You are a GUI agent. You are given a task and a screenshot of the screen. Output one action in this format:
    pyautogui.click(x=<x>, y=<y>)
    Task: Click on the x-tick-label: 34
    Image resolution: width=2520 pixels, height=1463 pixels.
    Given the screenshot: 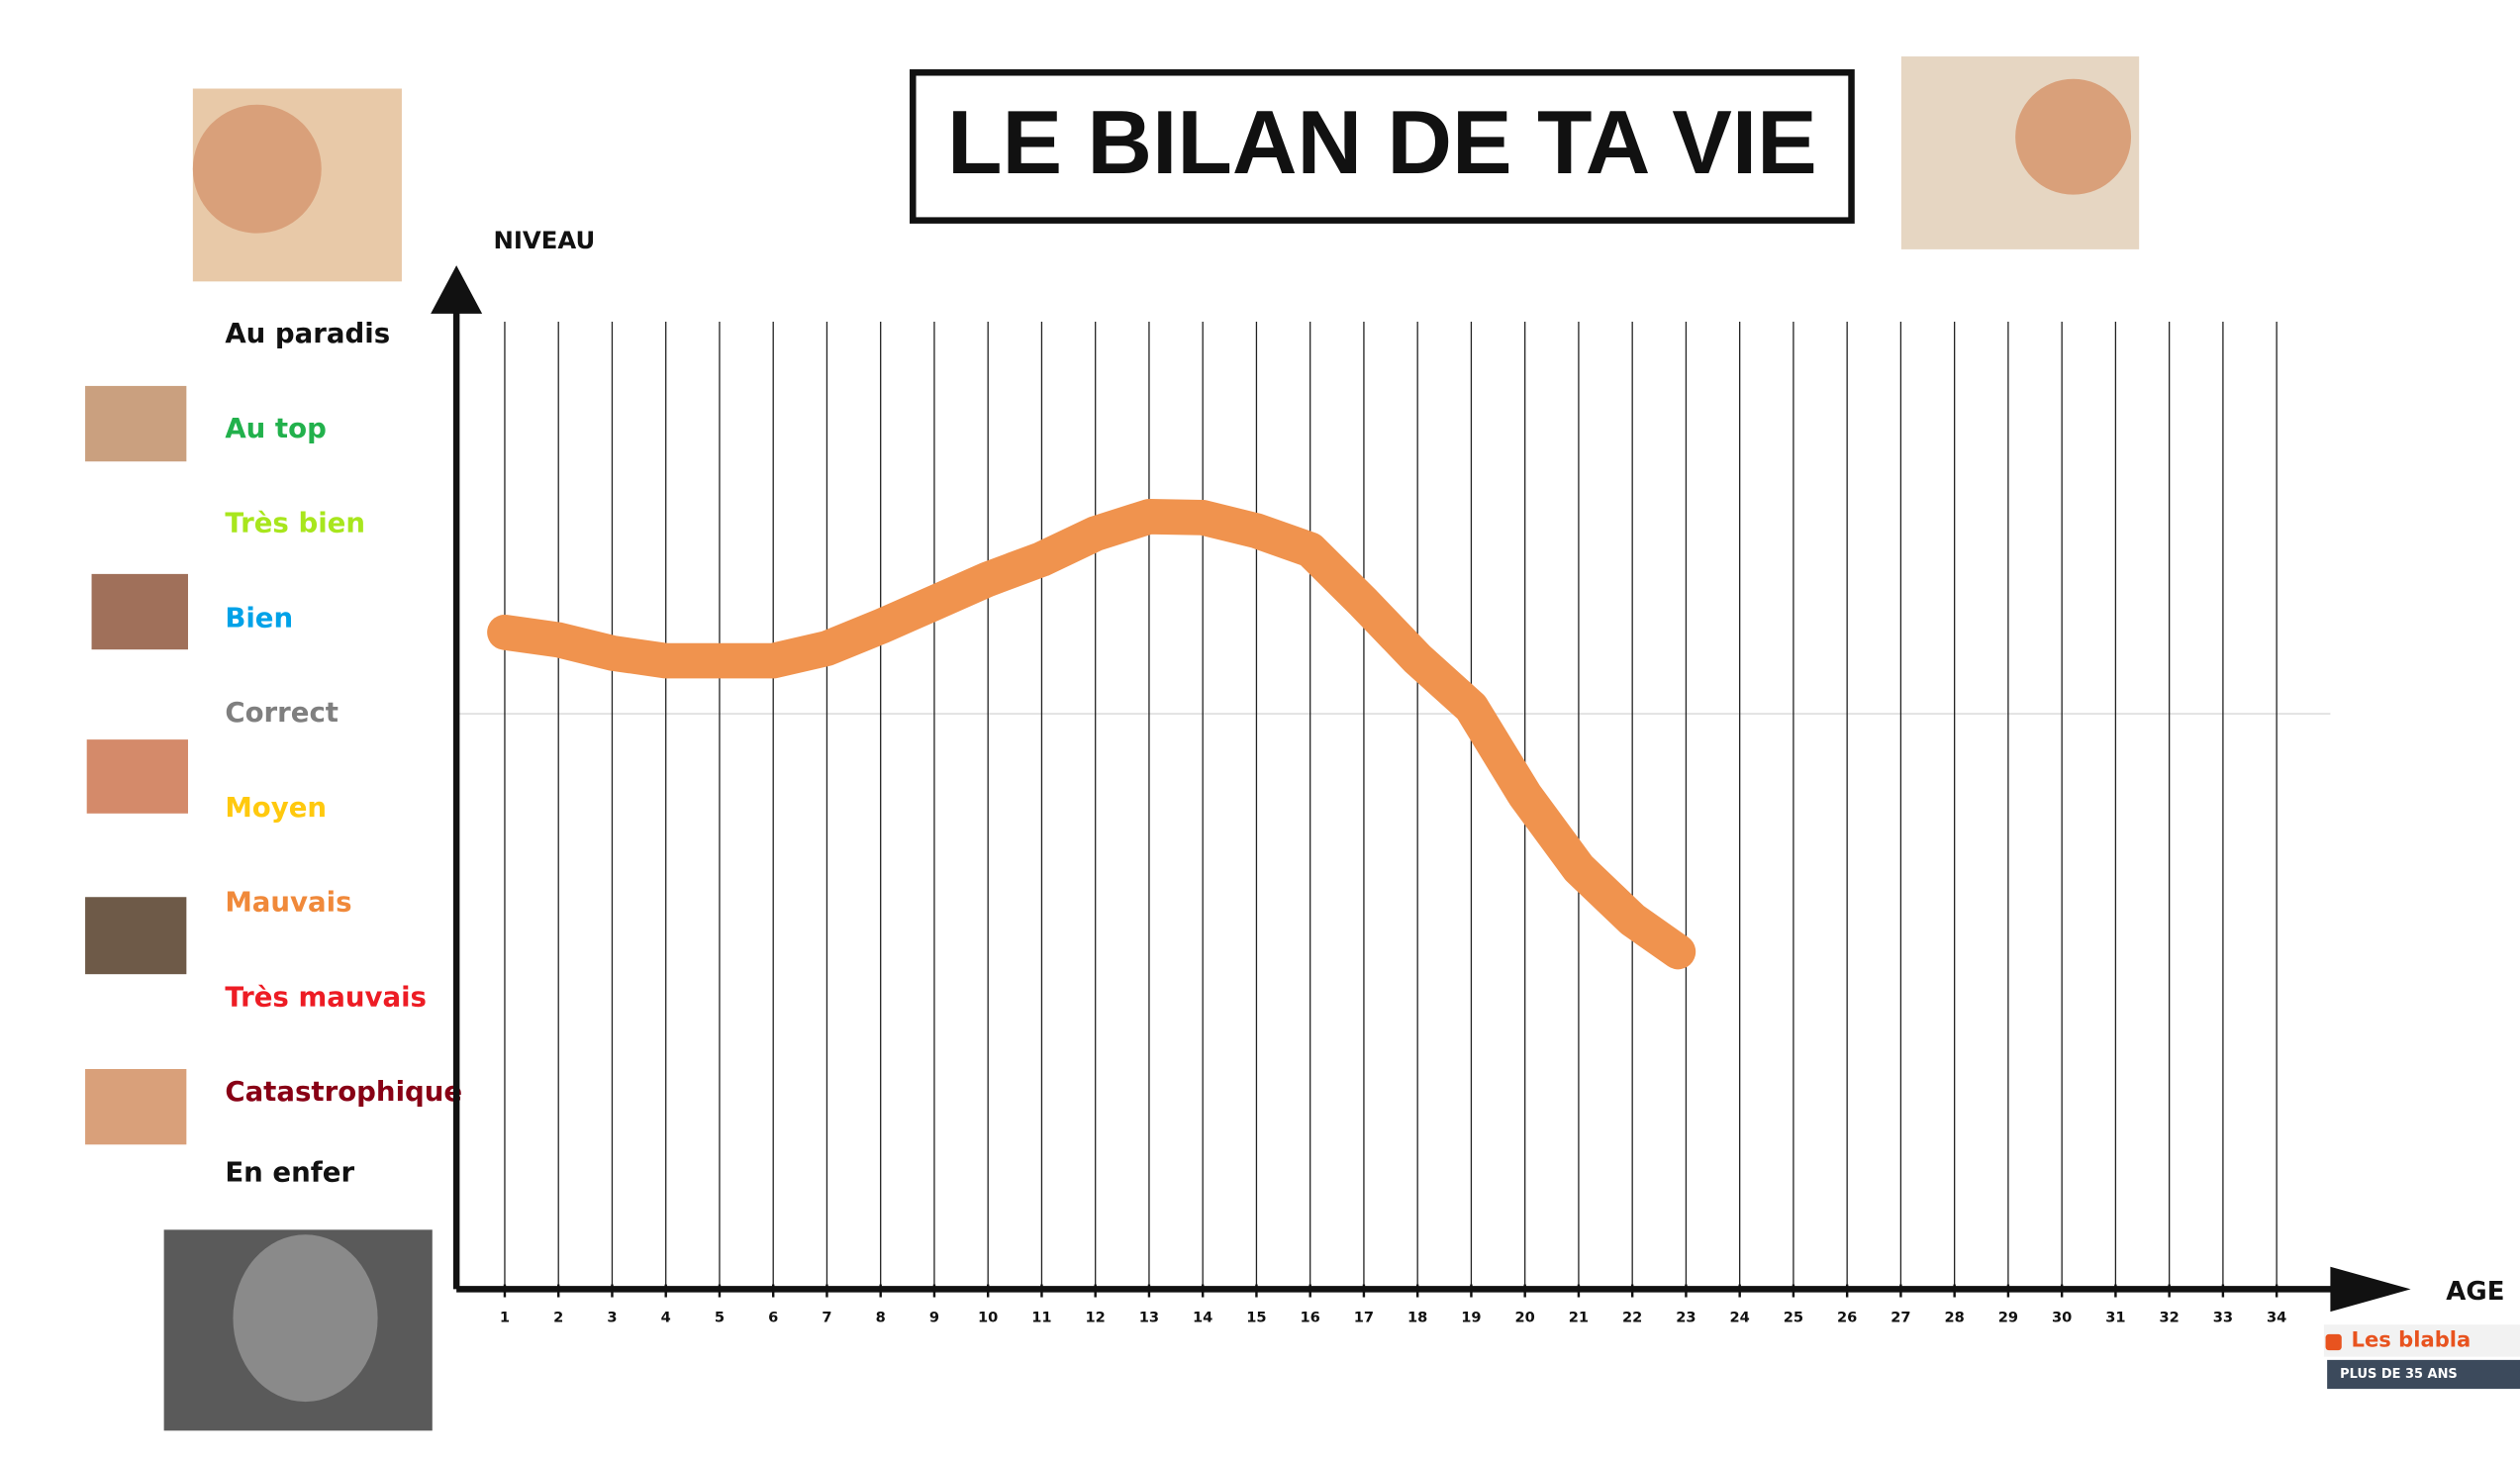 What is the action you would take?
    pyautogui.click(x=2276, y=1318)
    